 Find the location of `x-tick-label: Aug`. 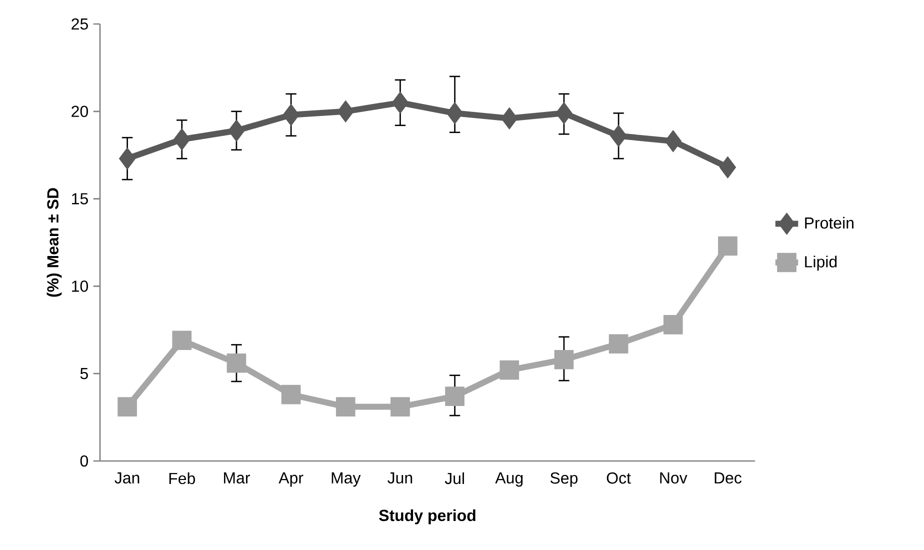

x-tick-label: Aug is located at coordinates (509, 479).